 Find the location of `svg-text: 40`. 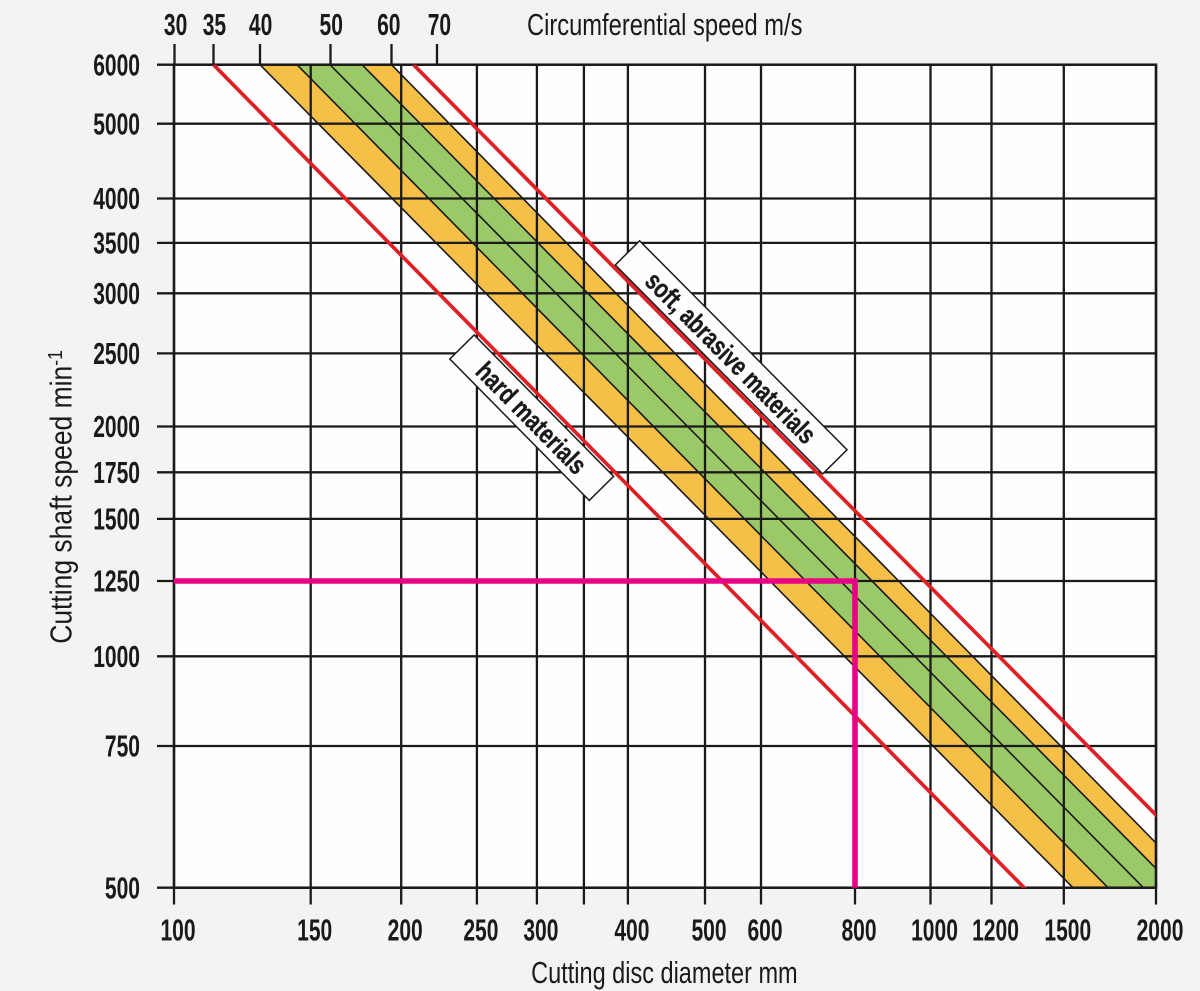

svg-text: 40 is located at coordinates (260, 24).